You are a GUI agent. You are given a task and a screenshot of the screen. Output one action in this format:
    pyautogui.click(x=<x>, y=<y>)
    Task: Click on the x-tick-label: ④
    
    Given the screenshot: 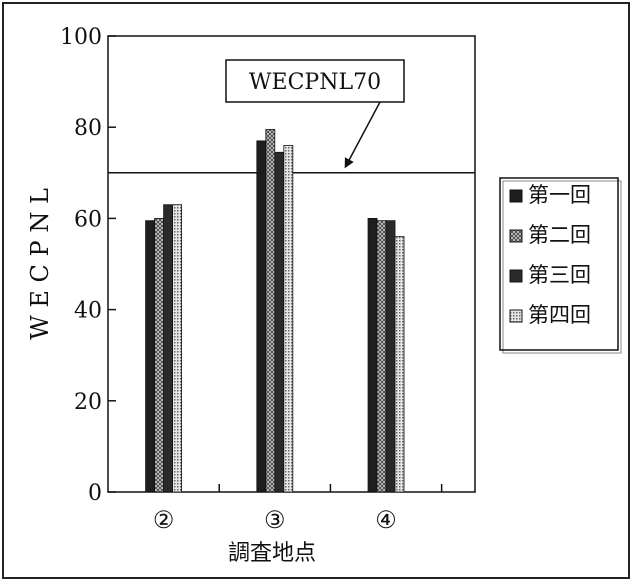 What is the action you would take?
    pyautogui.click(x=386, y=520)
    